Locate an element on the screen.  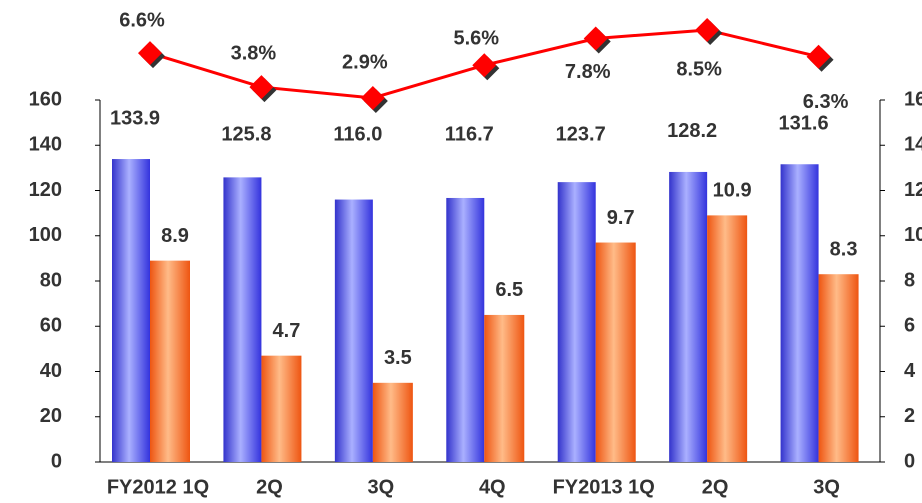
y2-tick-label: 0 is located at coordinates (909, 461).